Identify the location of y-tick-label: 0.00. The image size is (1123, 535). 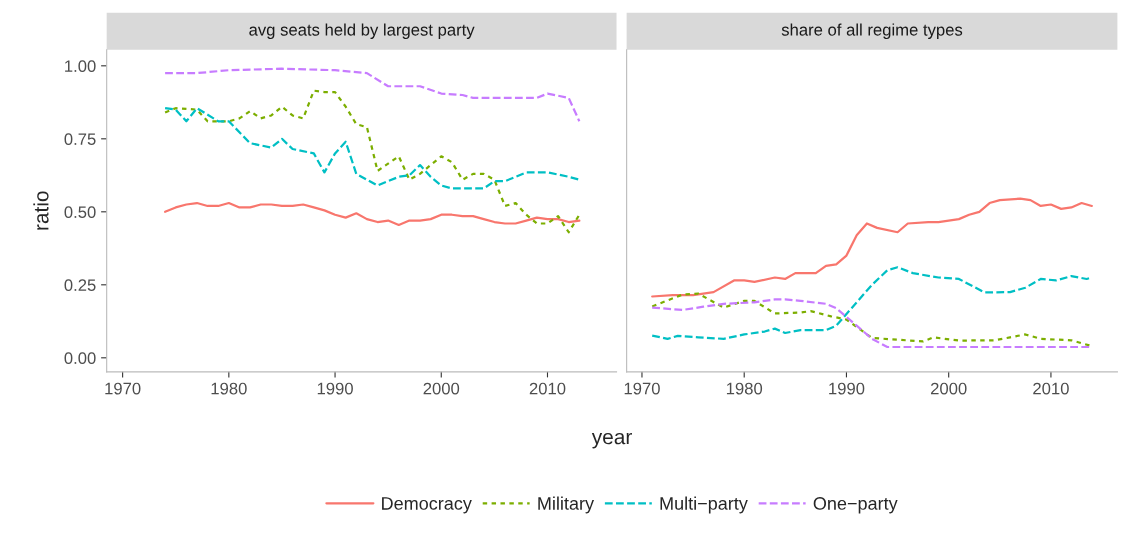
(80, 358).